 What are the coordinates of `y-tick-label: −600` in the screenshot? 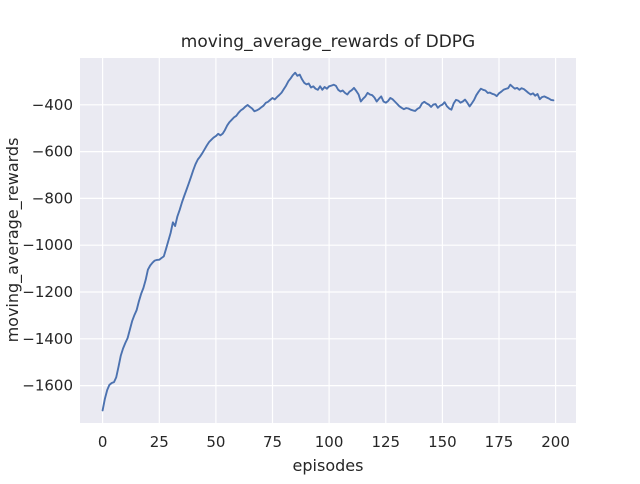 It's located at (52, 152).